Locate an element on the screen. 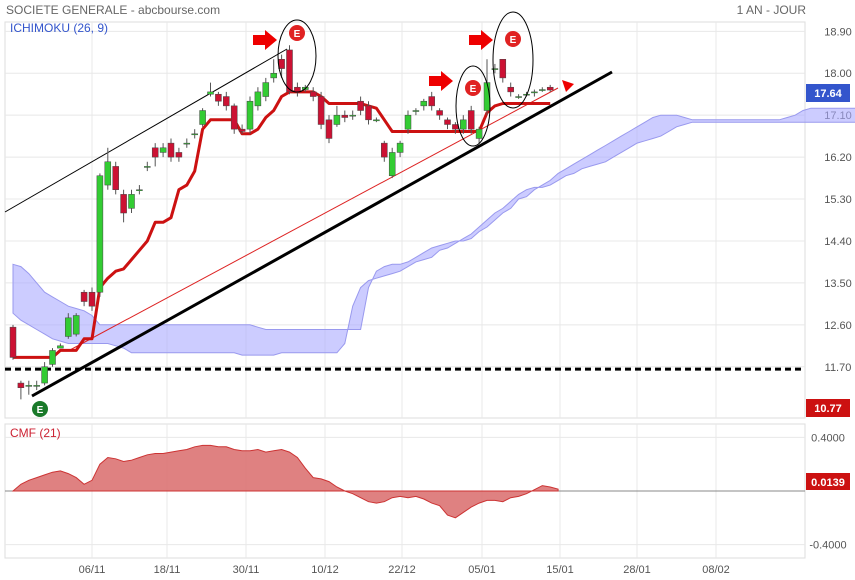 This screenshot has height=580, width=855. small-signal-arrow is located at coordinates (568, 86).